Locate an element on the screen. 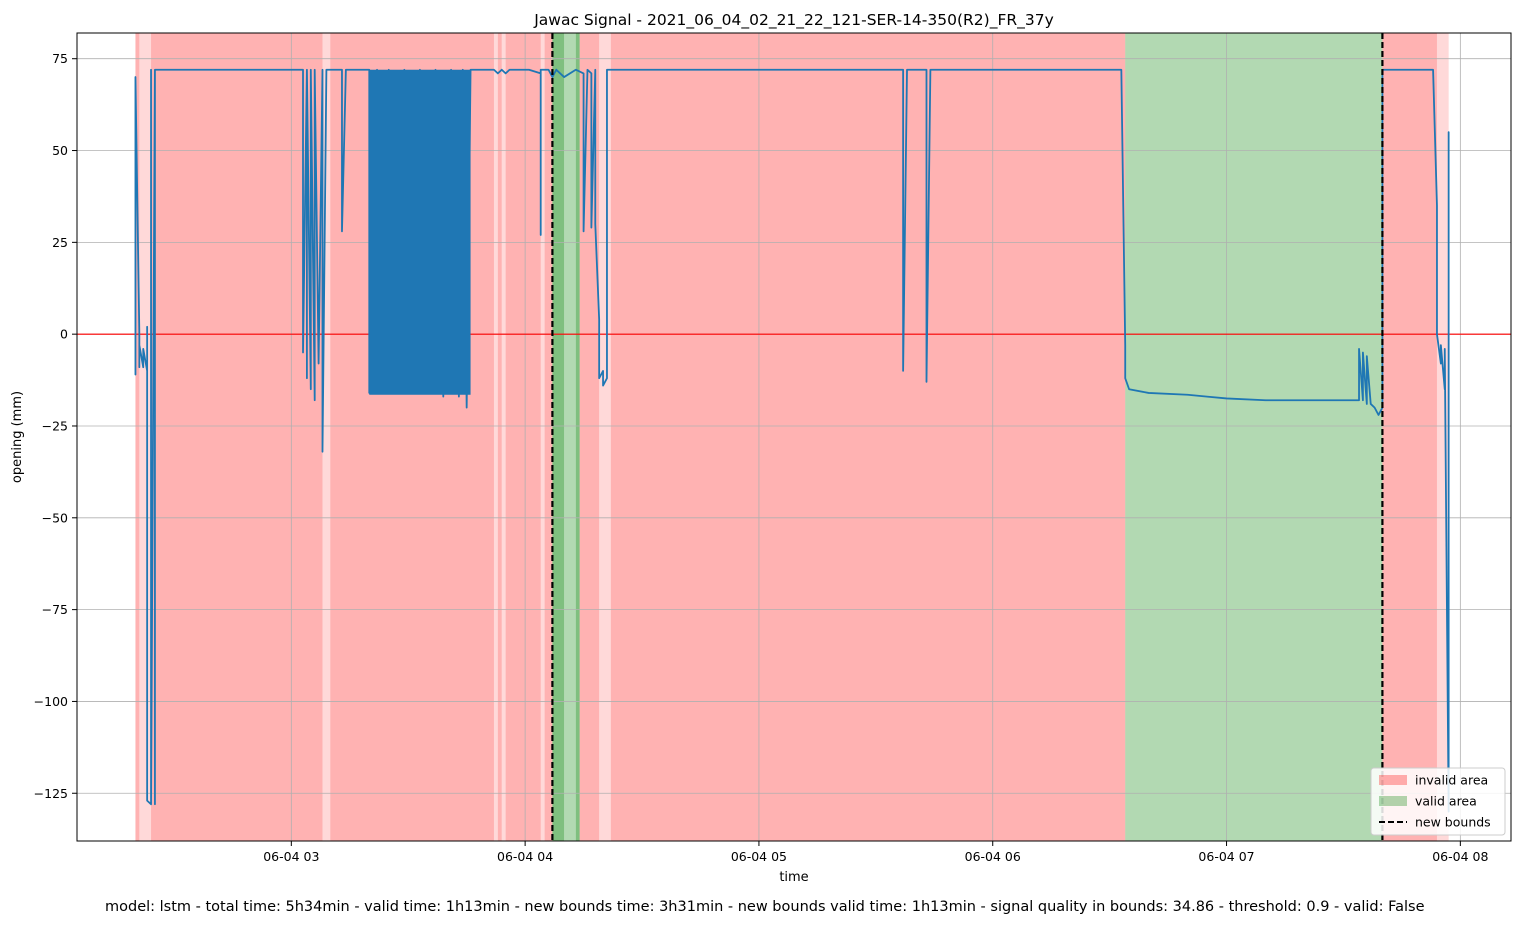 This screenshot has width=1521, height=927. legend-box is located at coordinates (1438, 801).